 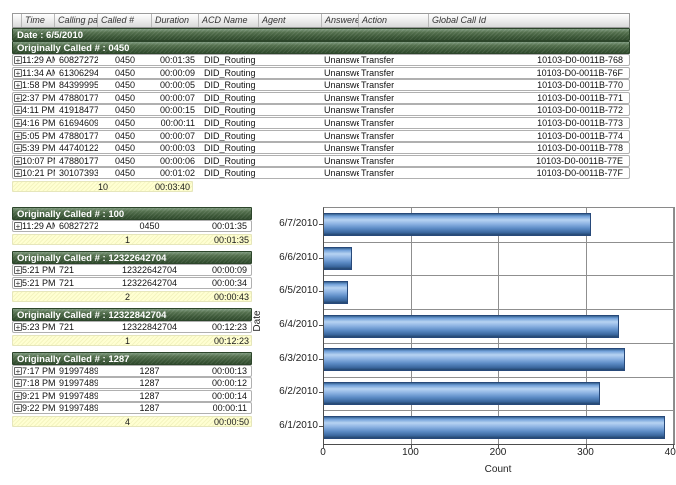 What do you see at coordinates (38, 370) in the screenshot?
I see `cell-time: 7:17 PM` at bounding box center [38, 370].